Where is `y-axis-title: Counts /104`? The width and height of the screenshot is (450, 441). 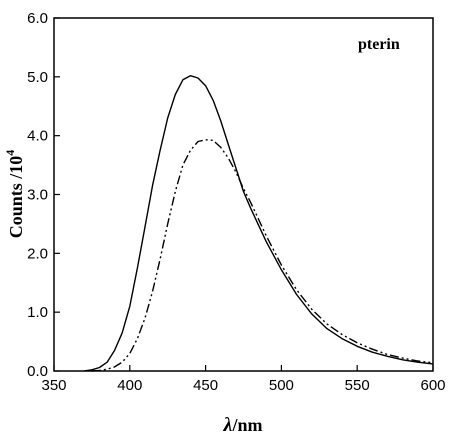 y-axis-title: Counts /104 is located at coordinates (14, 194).